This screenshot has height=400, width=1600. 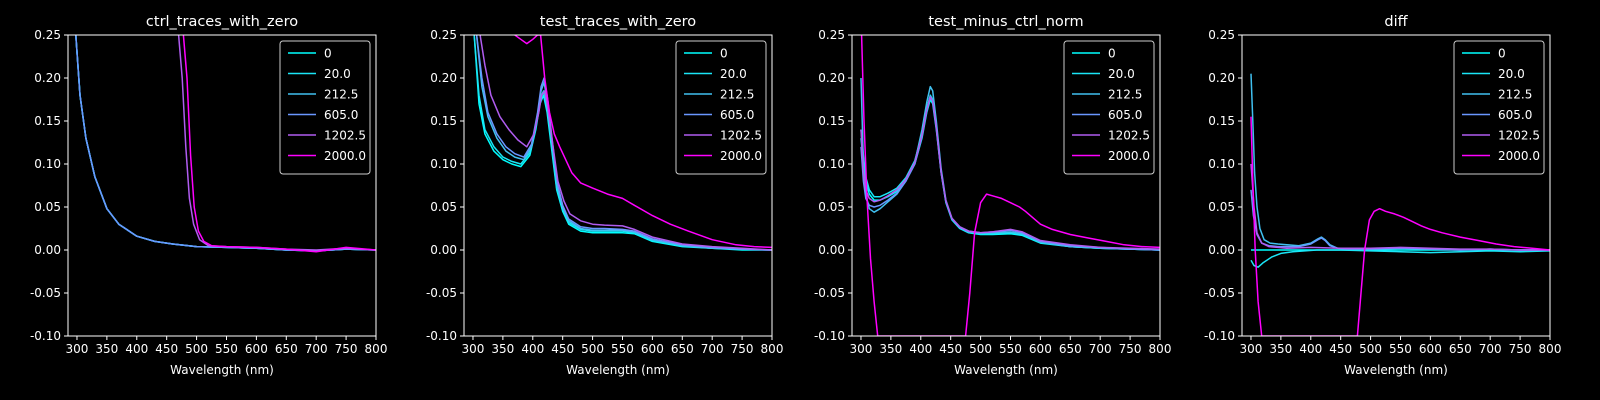 I want to click on chart-title: ctrl_traces_with_zero, so click(x=222, y=22).